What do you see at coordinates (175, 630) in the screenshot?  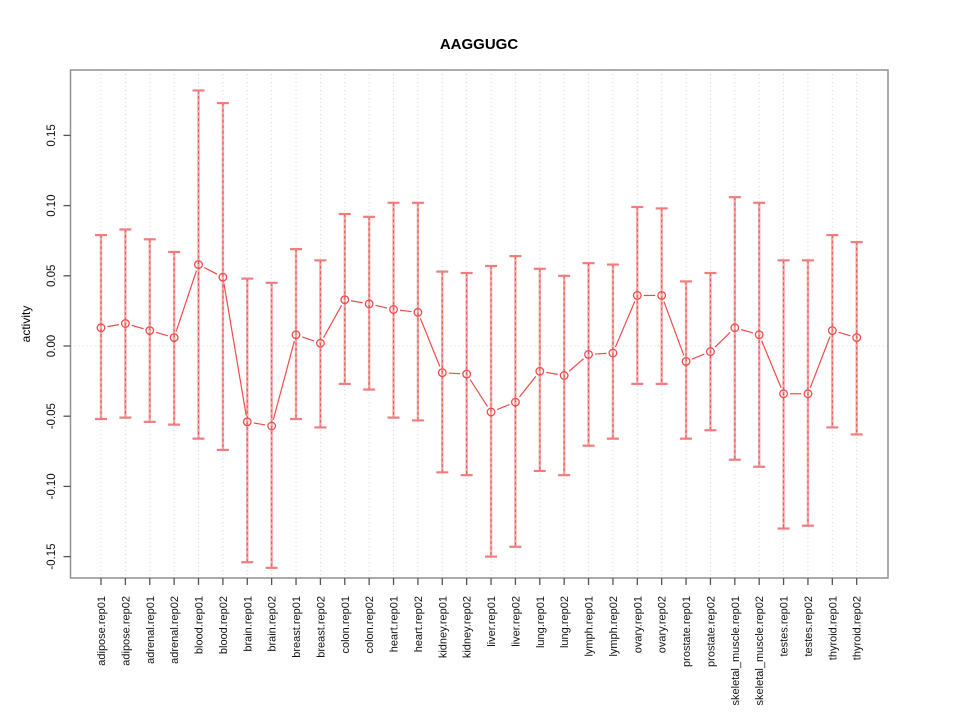 I see `x-tick-label: adrenal.rep02` at bounding box center [175, 630].